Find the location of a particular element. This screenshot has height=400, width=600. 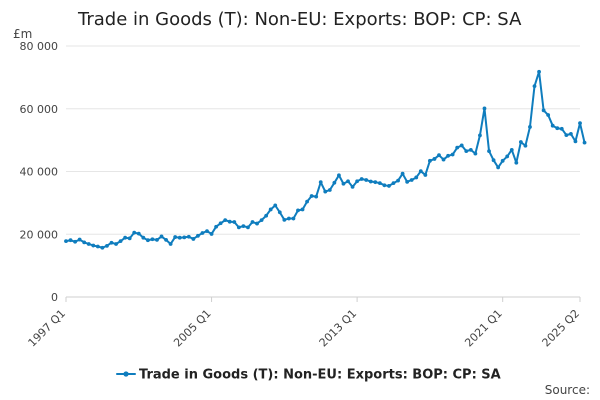

y-tick-label: 60 000 is located at coordinates (39, 109).